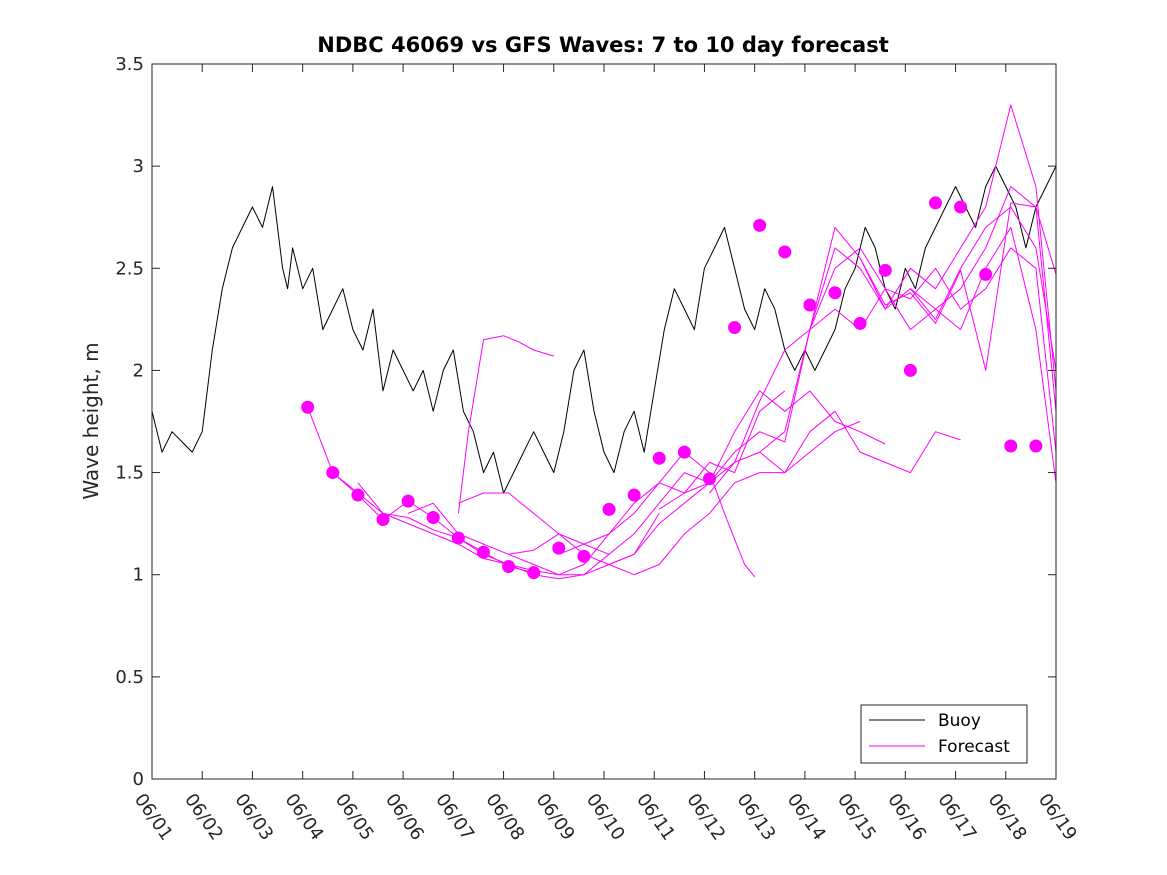  I want to click on x-tick-label: 06/17, so click(956, 817).